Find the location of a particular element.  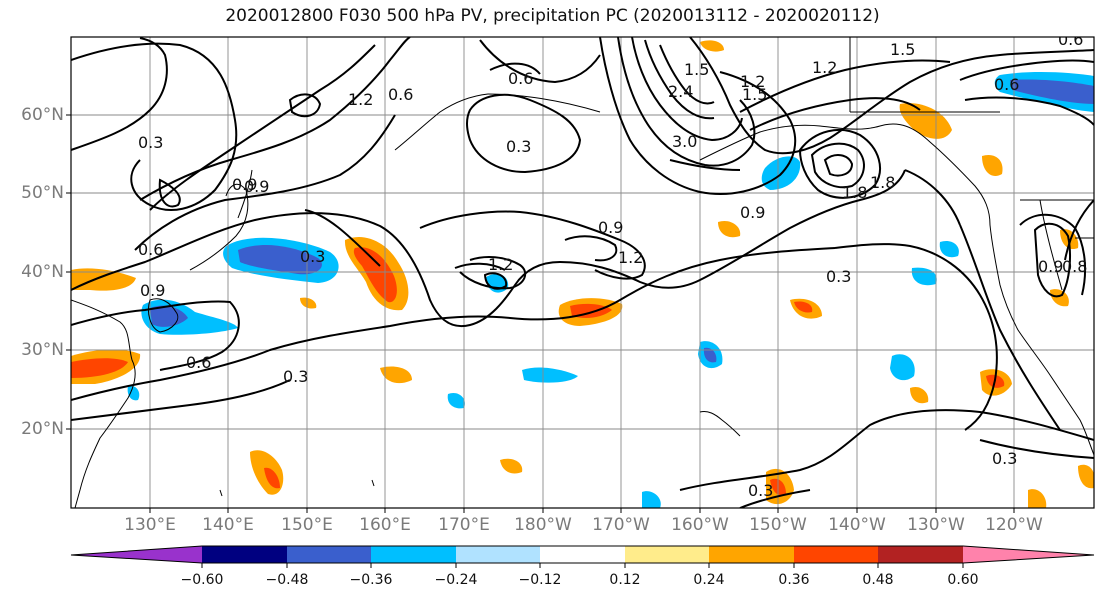

colorbar-tick-label: −0.24 is located at coordinates (456, 580).